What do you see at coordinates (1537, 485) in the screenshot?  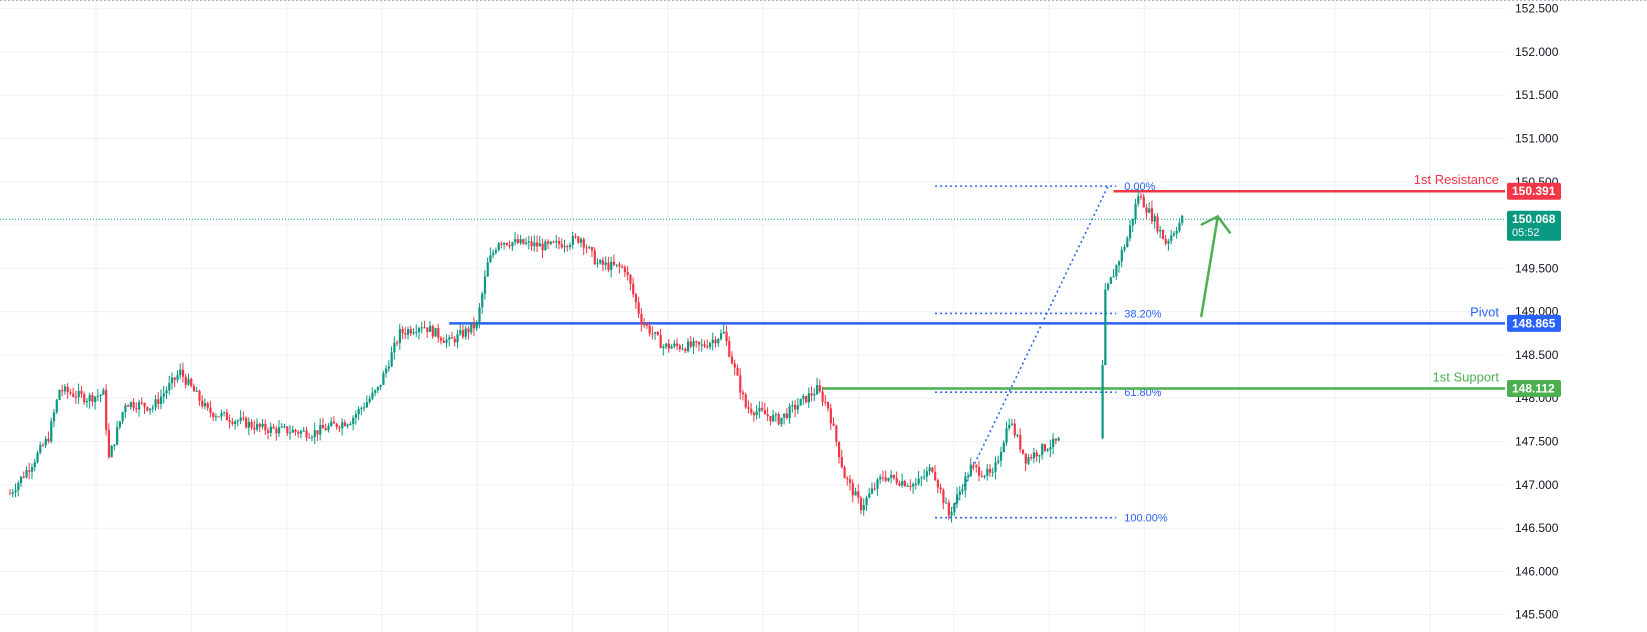 I see `price-tick-label: 147.000` at bounding box center [1537, 485].